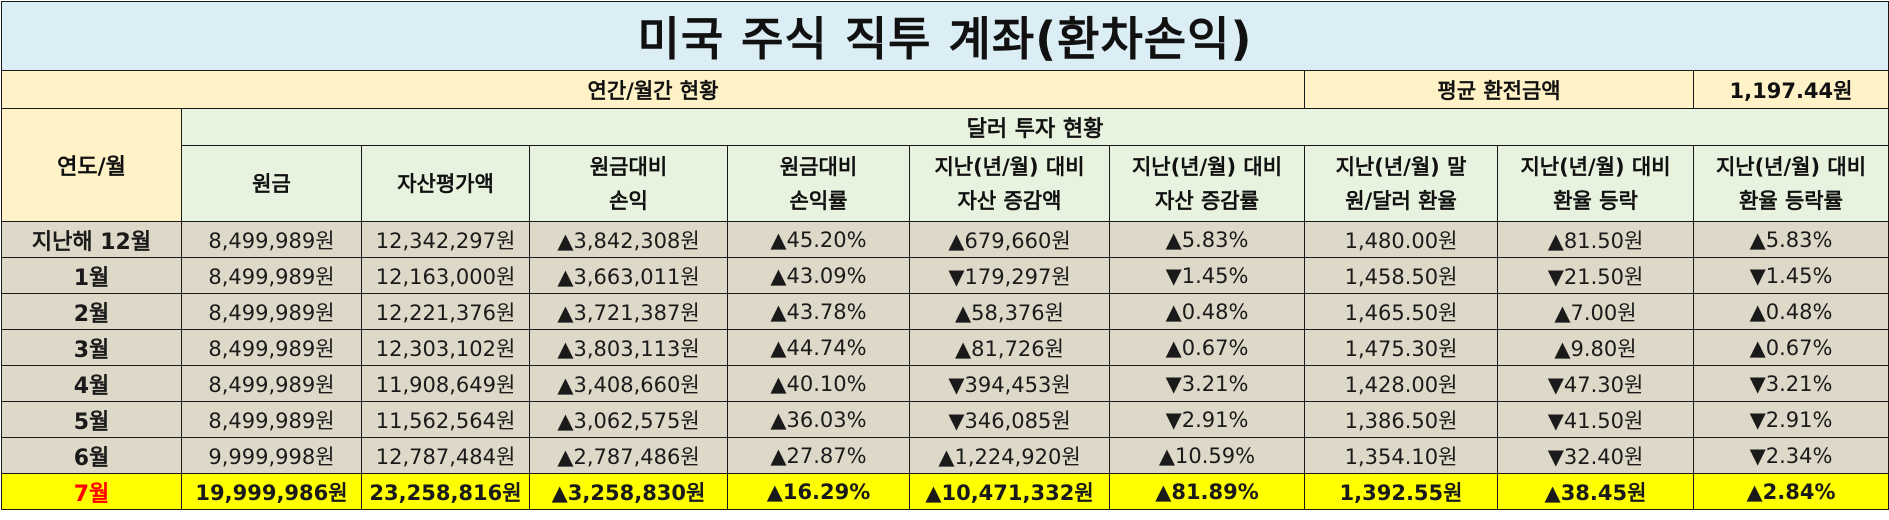 The image size is (1889, 520). Describe the element at coordinates (945, 36) in the screenshot. I see `sheet-title: 미국 주식 직투 계좌(환차손익)` at that location.